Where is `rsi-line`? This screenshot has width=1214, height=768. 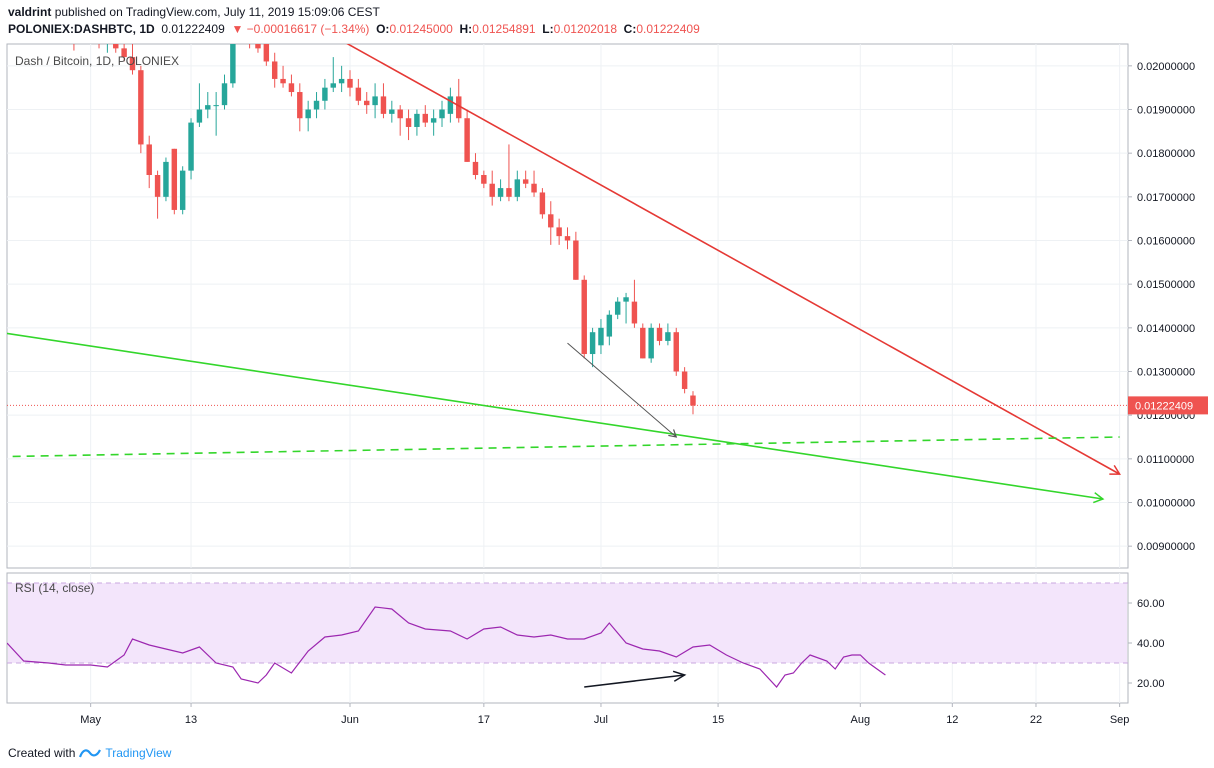
rsi-line is located at coordinates (446, 647).